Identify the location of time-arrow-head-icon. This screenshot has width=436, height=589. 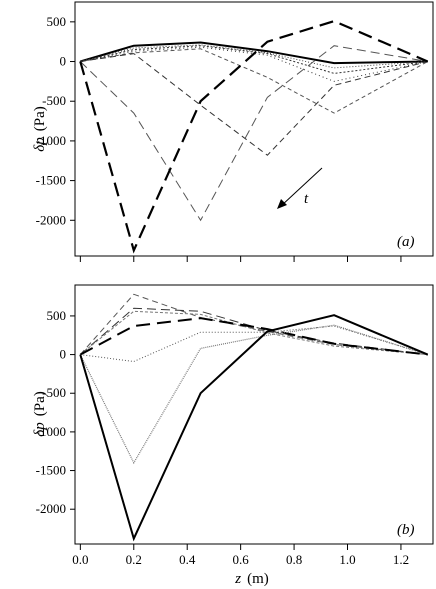
(282, 204).